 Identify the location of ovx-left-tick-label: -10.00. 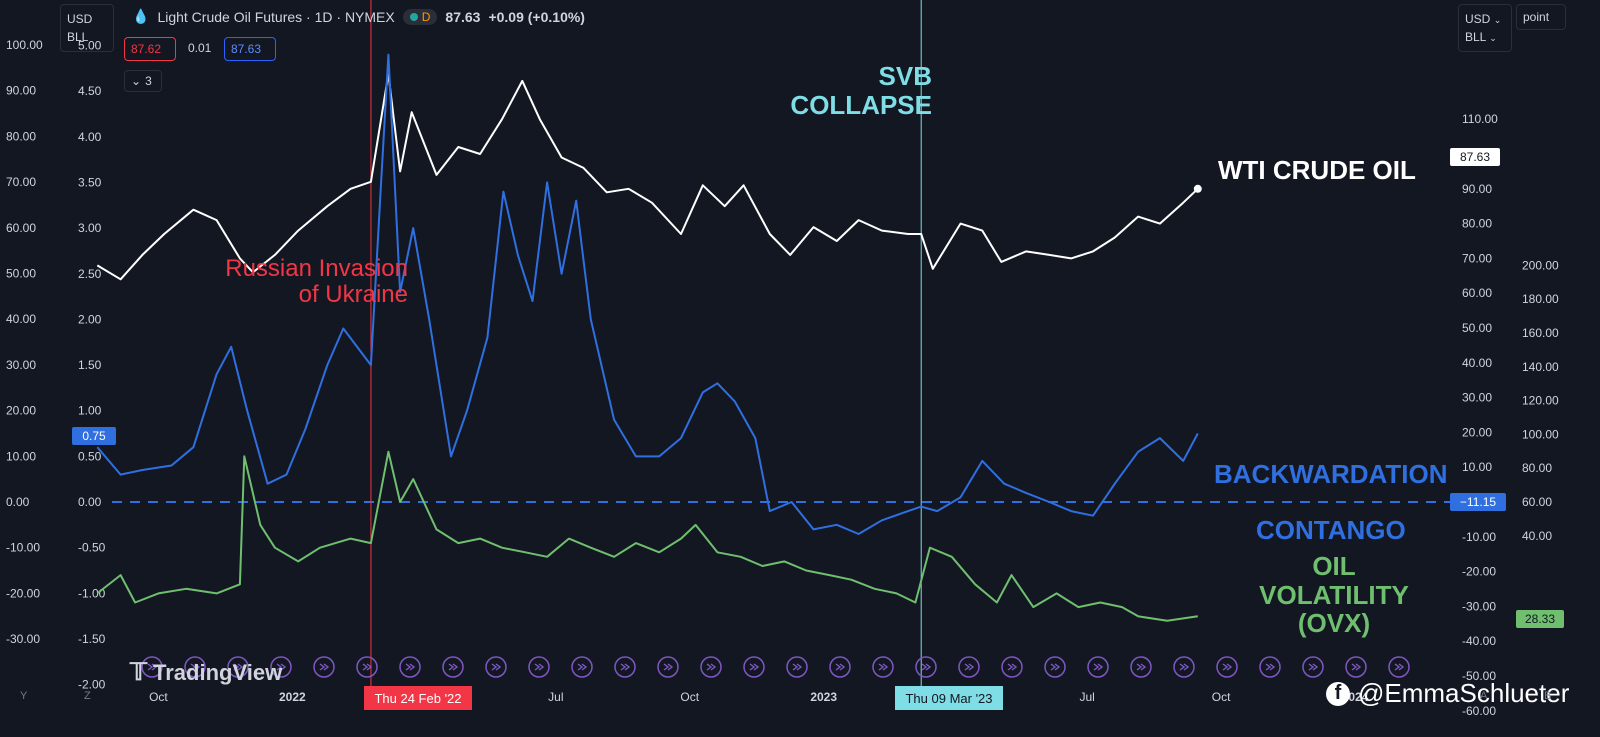
(23, 548).